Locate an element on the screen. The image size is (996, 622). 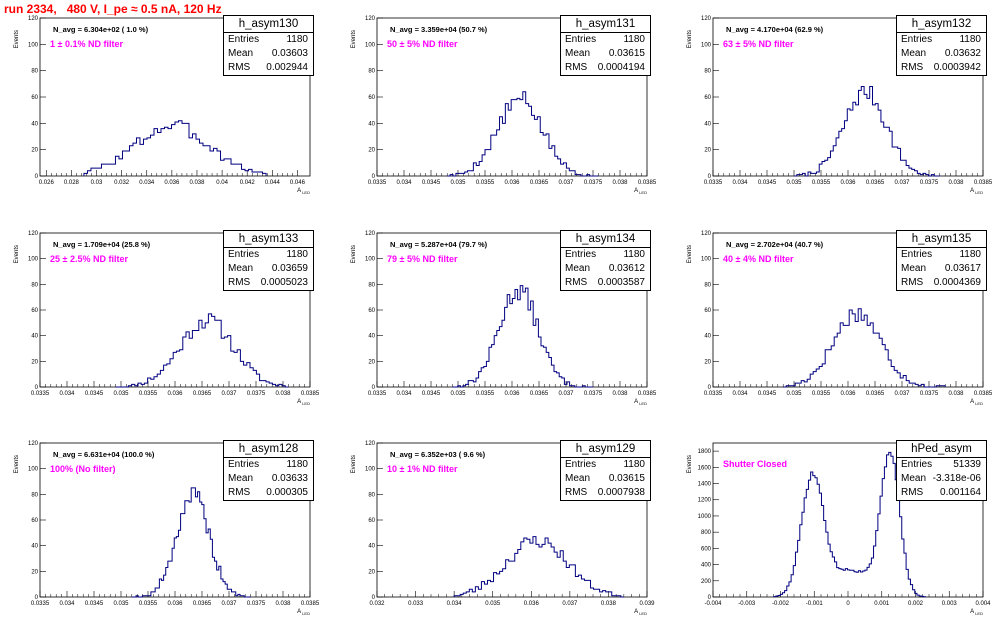
filter-label: 100% (No filter) is located at coordinates (83, 469).